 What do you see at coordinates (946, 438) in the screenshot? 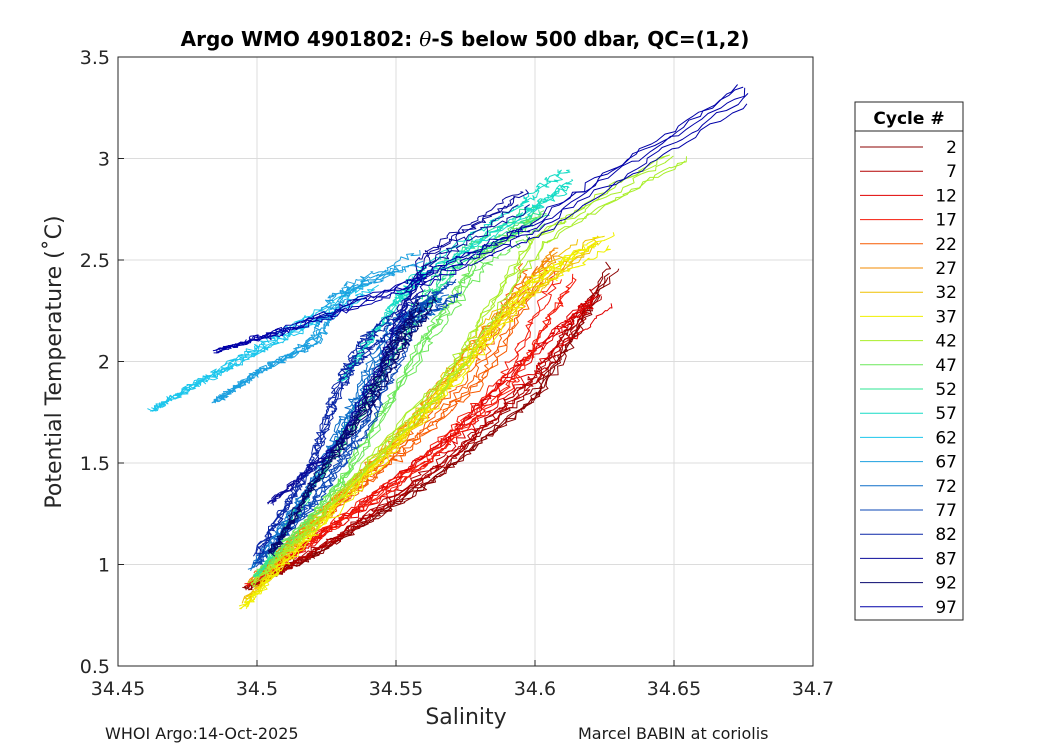
I see `legend-label-62: 62` at bounding box center [946, 438].